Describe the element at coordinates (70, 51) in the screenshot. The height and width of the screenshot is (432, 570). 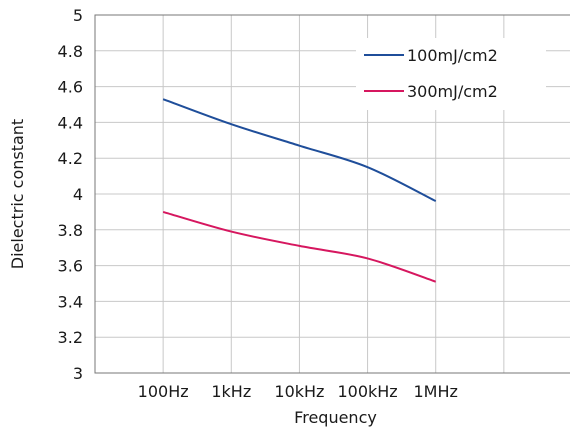
I see `y-tick-label: 4.8` at that location.